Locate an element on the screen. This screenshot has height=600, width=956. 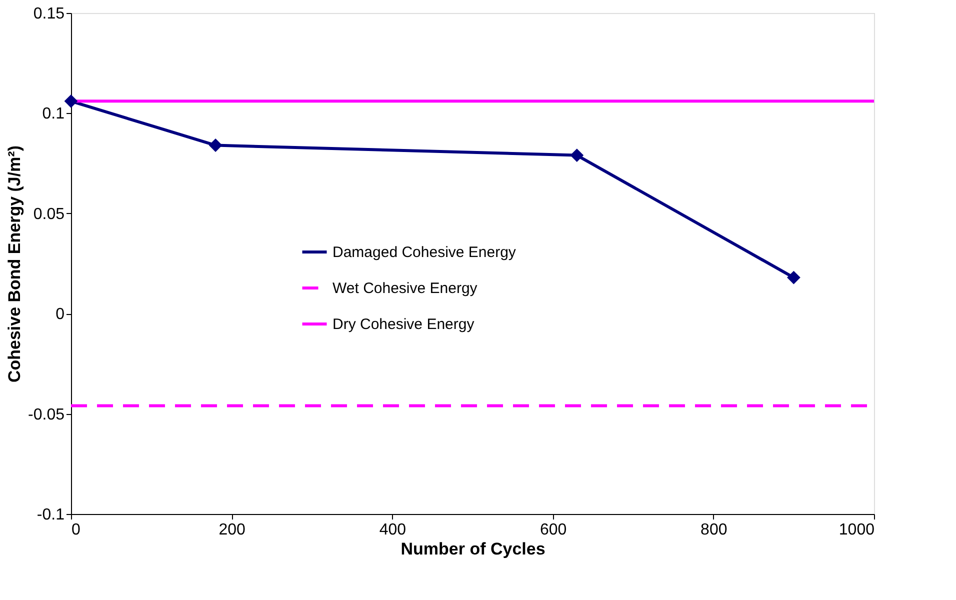
y-tick-label: 0.1 is located at coordinates (53, 114).